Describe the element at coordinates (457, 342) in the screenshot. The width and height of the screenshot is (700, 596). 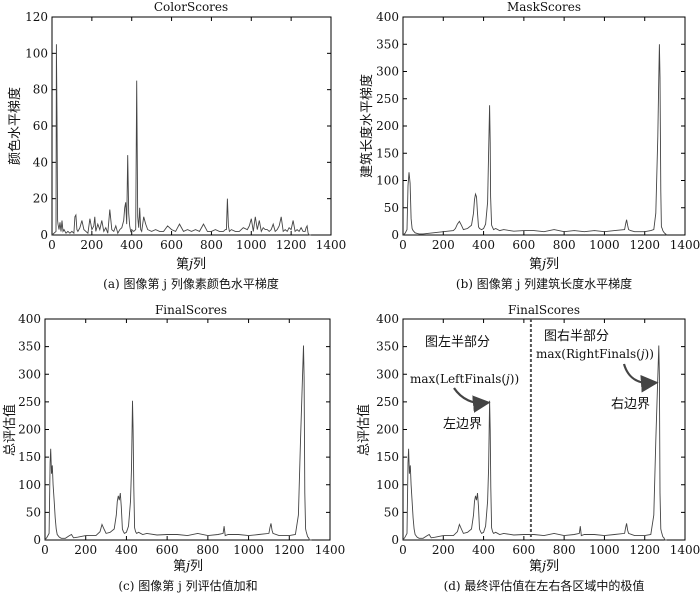
I see `panel-d-left-region-label: 图左半部分` at that location.